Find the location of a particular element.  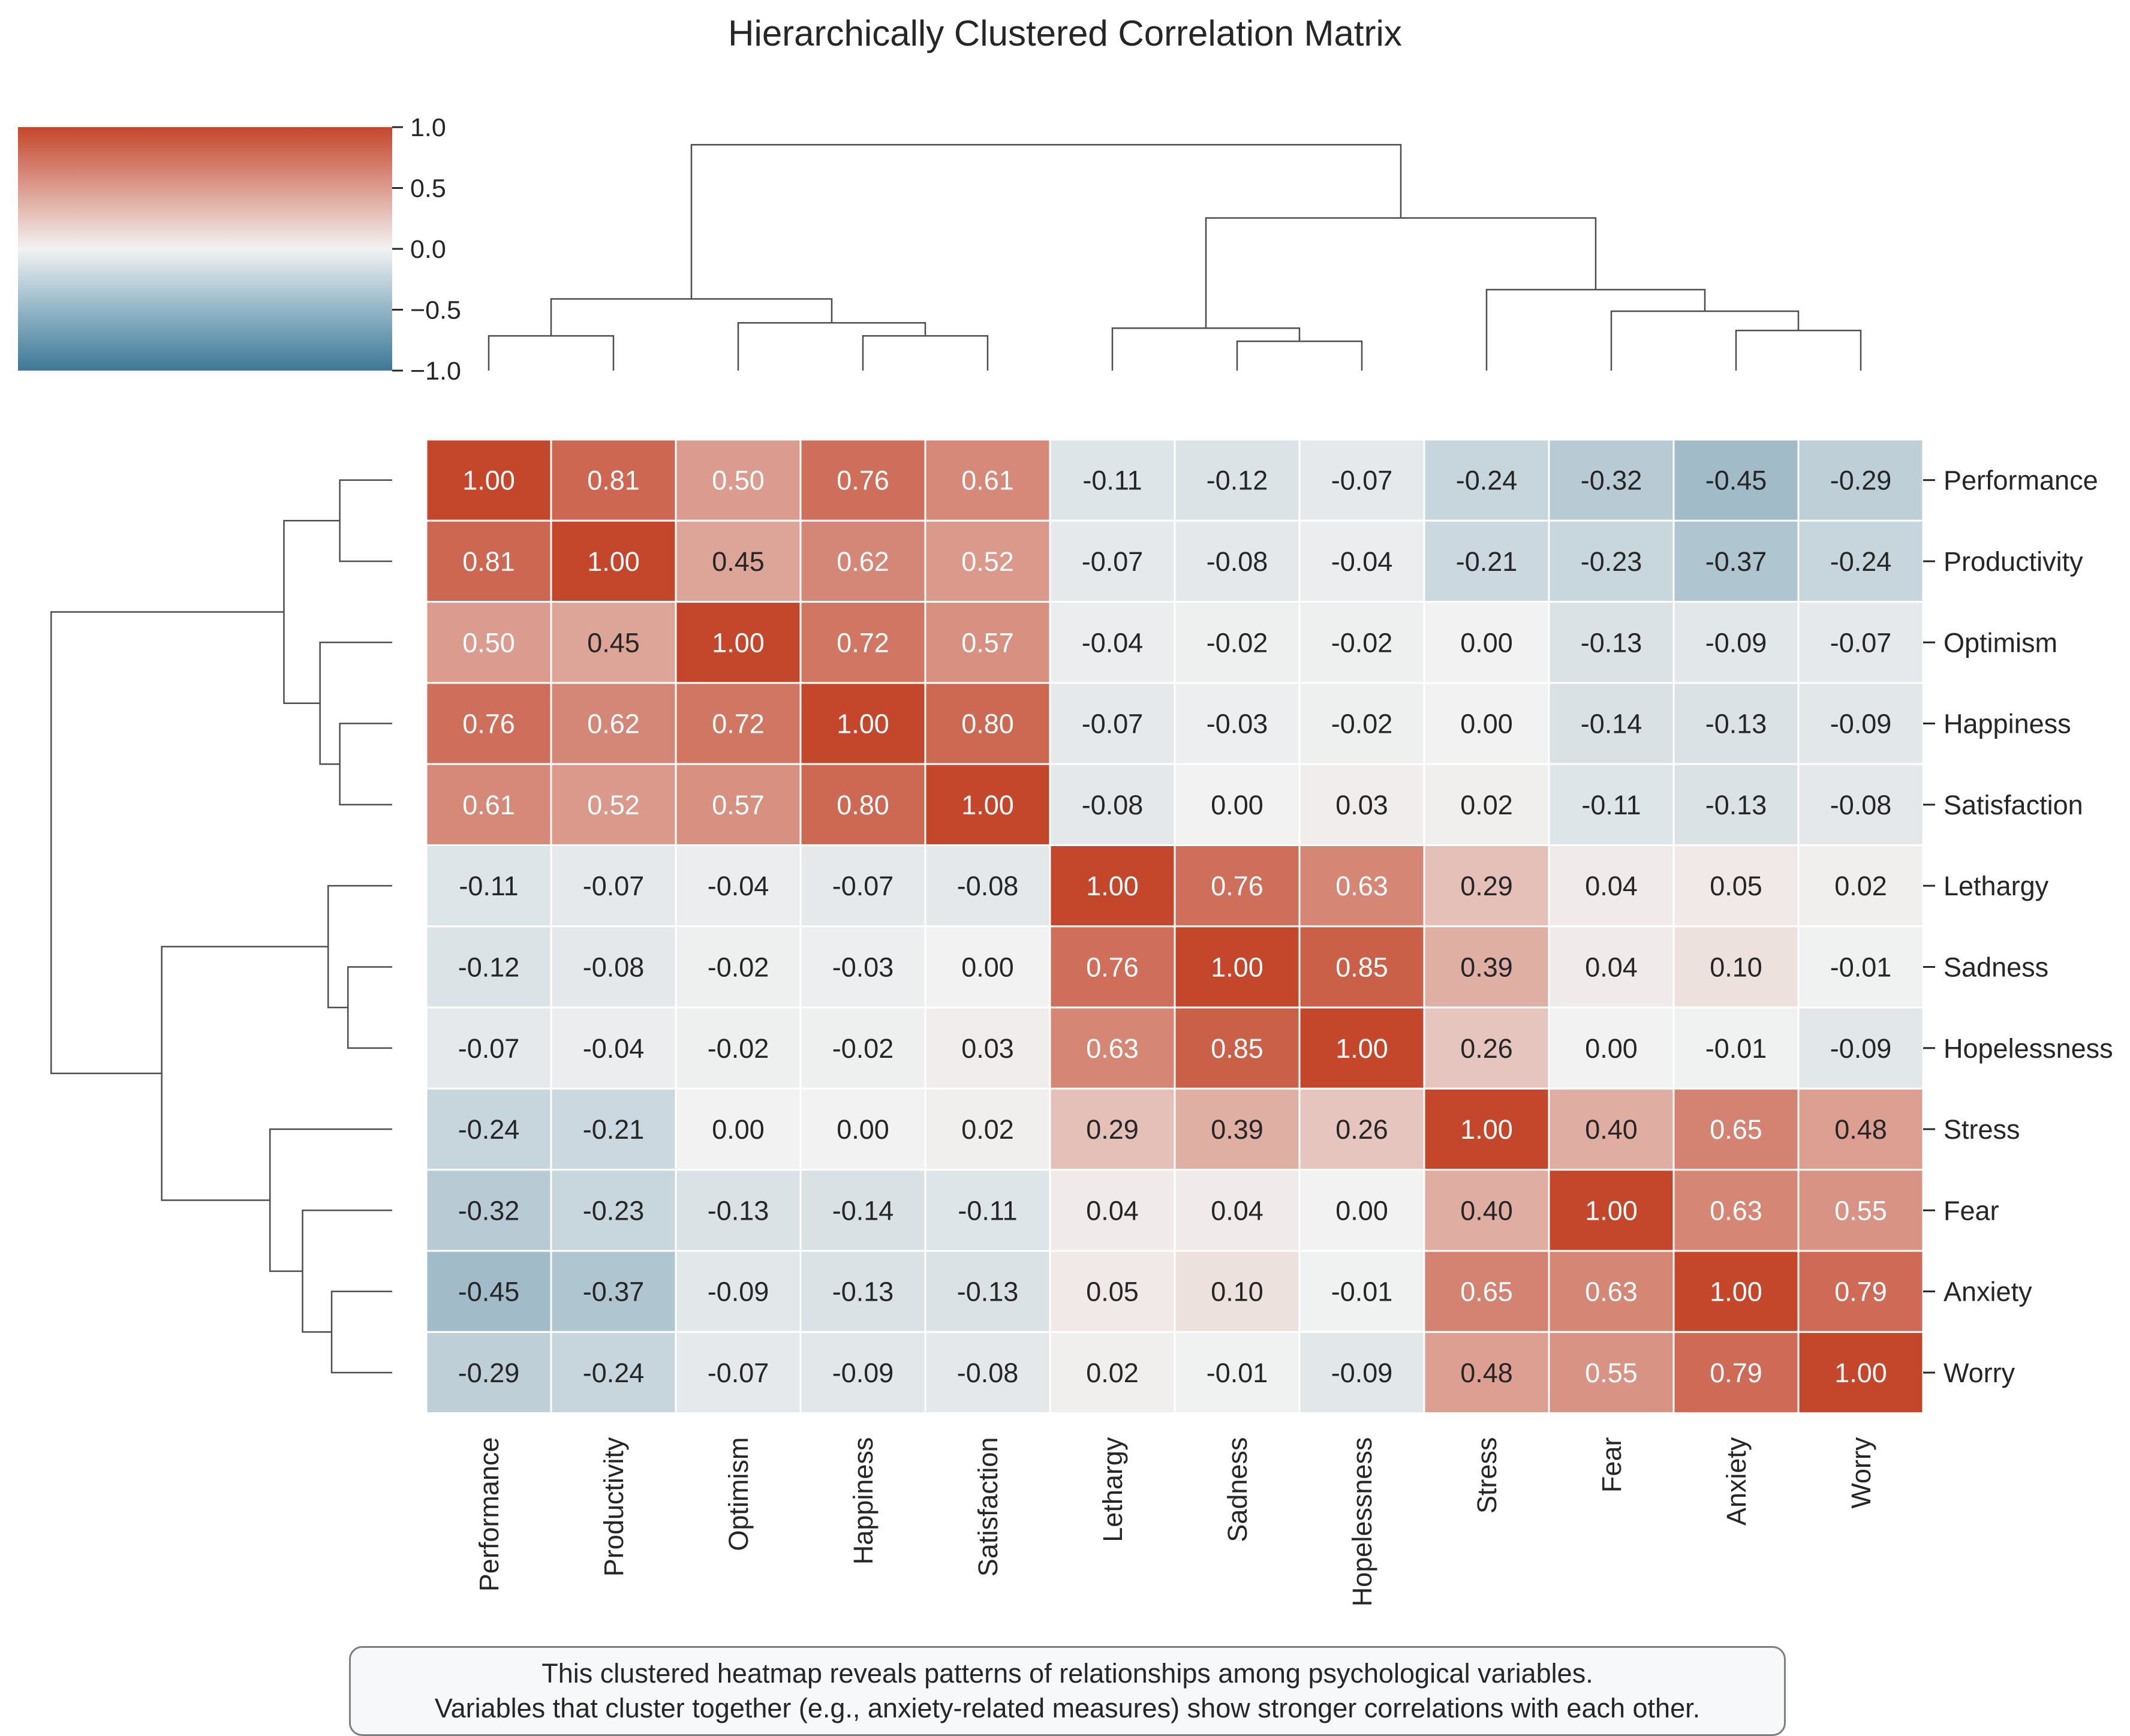

cell-value-label: -0.04 is located at coordinates (1362, 561).